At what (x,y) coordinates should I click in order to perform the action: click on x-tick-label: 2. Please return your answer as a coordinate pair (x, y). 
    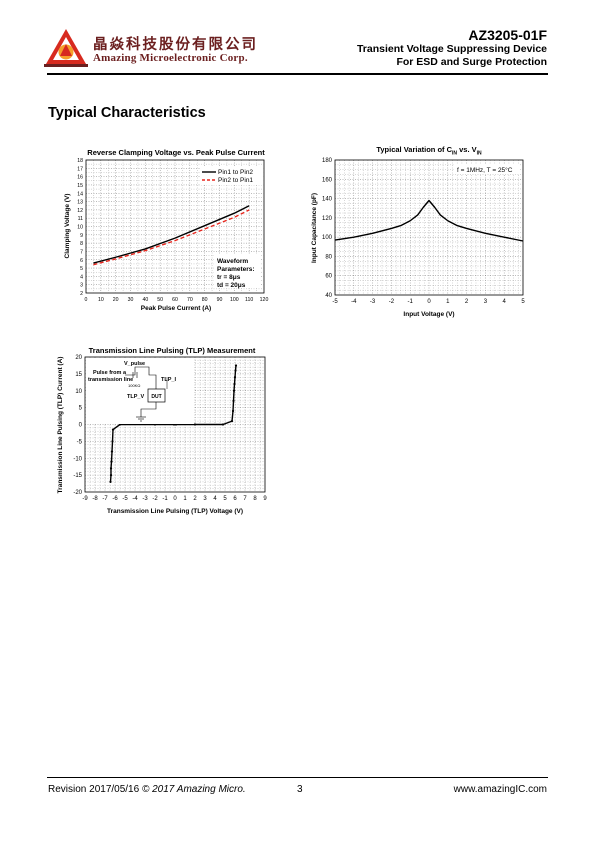
    Looking at the image, I should click on (195, 499).